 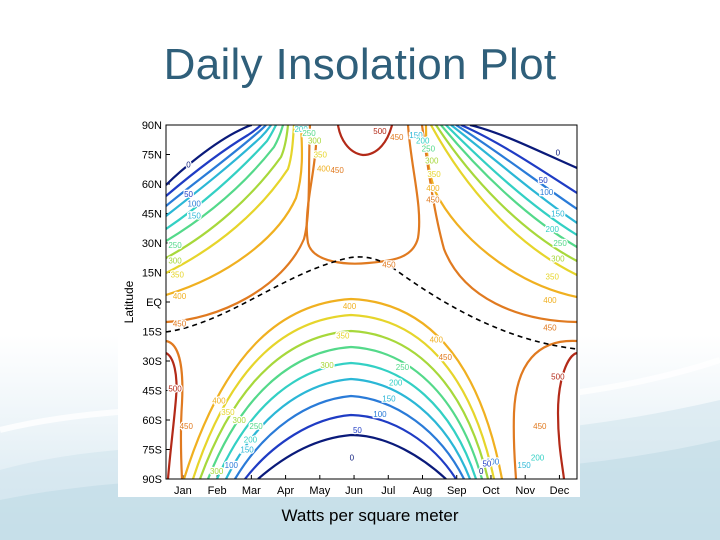 I want to click on x-tick-Aug: Aug, so click(x=423, y=491).